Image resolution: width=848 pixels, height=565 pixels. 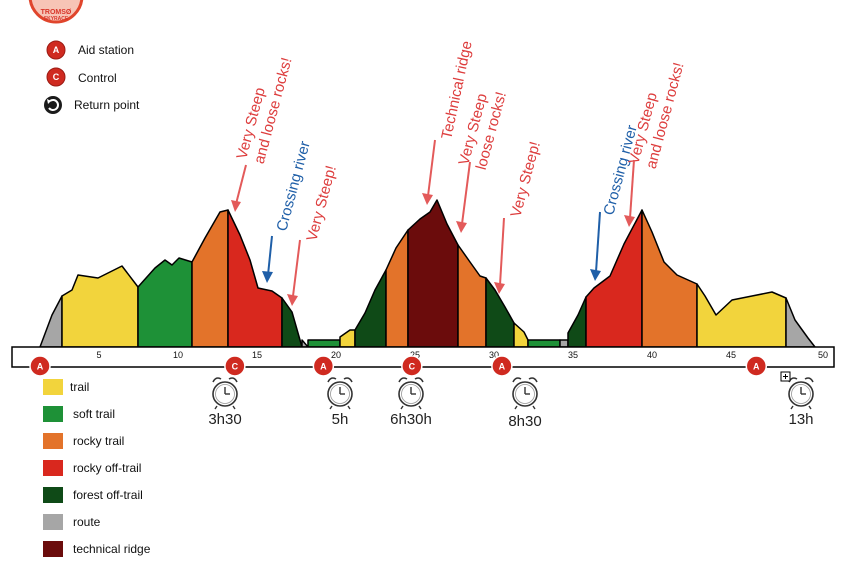 I want to click on surface-legend-label: rocky off-trail, so click(x=107, y=468).